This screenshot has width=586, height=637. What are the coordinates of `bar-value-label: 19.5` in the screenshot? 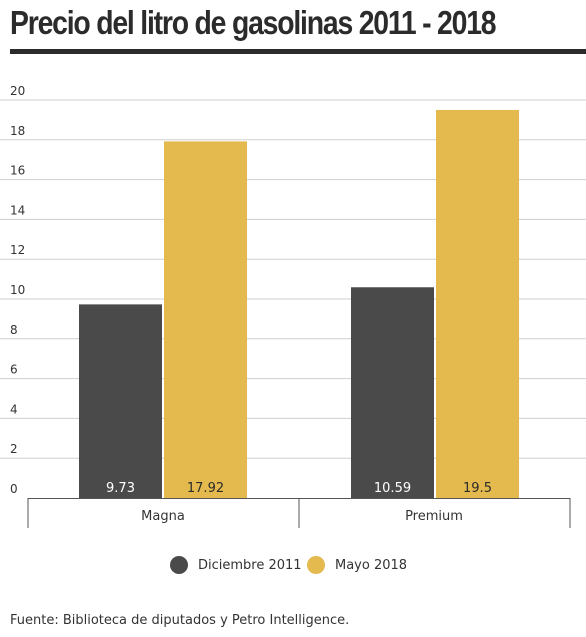 It's located at (477, 488).